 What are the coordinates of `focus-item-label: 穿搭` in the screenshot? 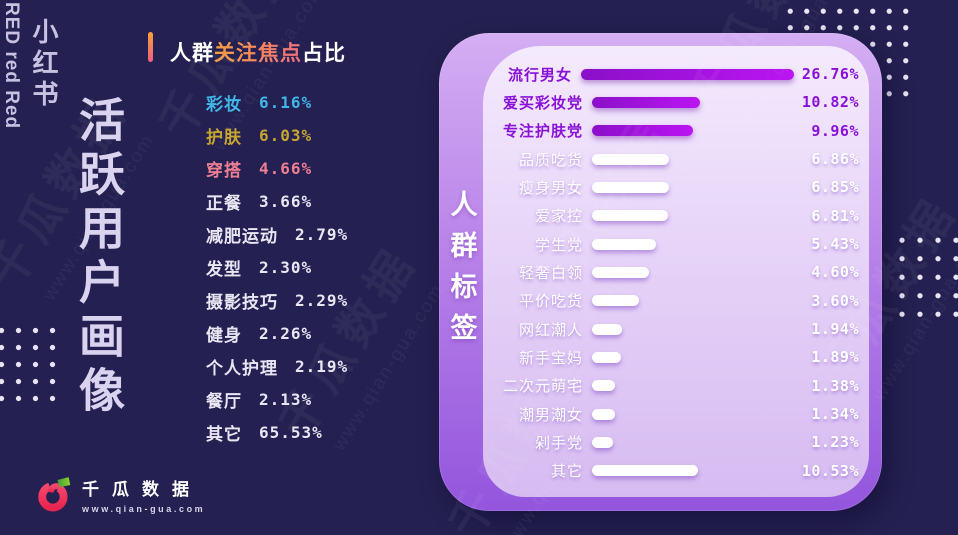 It's located at (224, 170).